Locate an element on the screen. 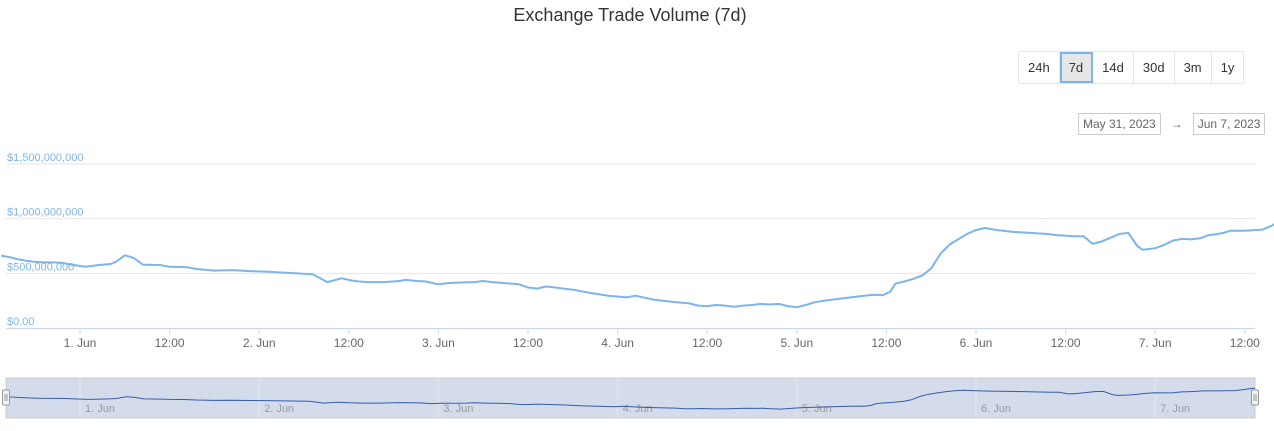  x-tick-label: 6. Jun is located at coordinates (976, 343).